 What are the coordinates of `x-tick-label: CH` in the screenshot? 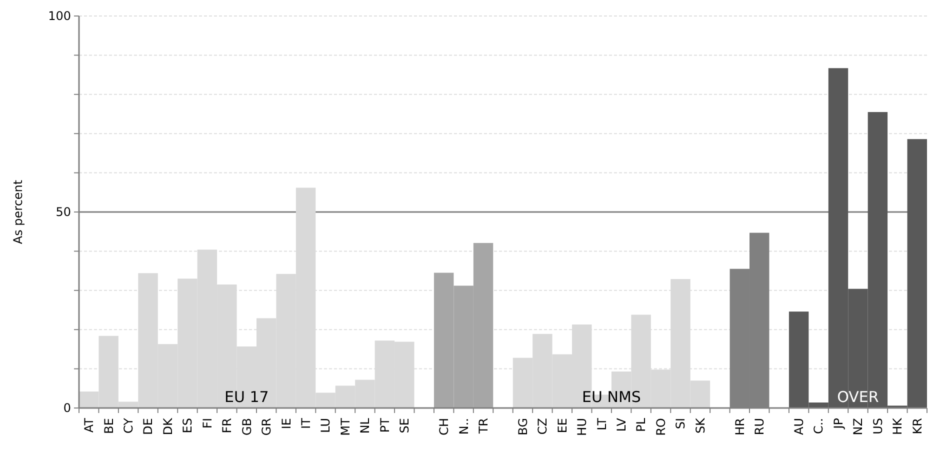 It's located at (444, 427).